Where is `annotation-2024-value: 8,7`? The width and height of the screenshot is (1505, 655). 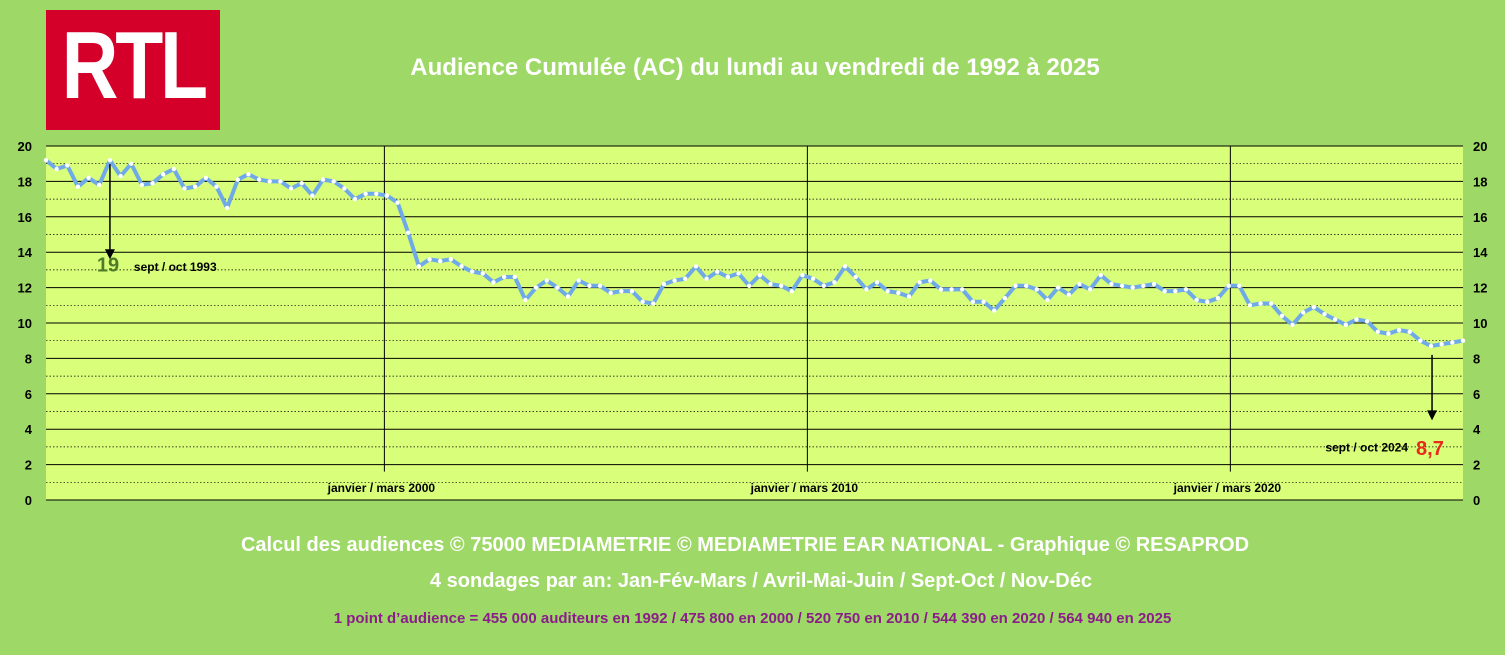
annotation-2024-value: 8,7 is located at coordinates (1430, 449).